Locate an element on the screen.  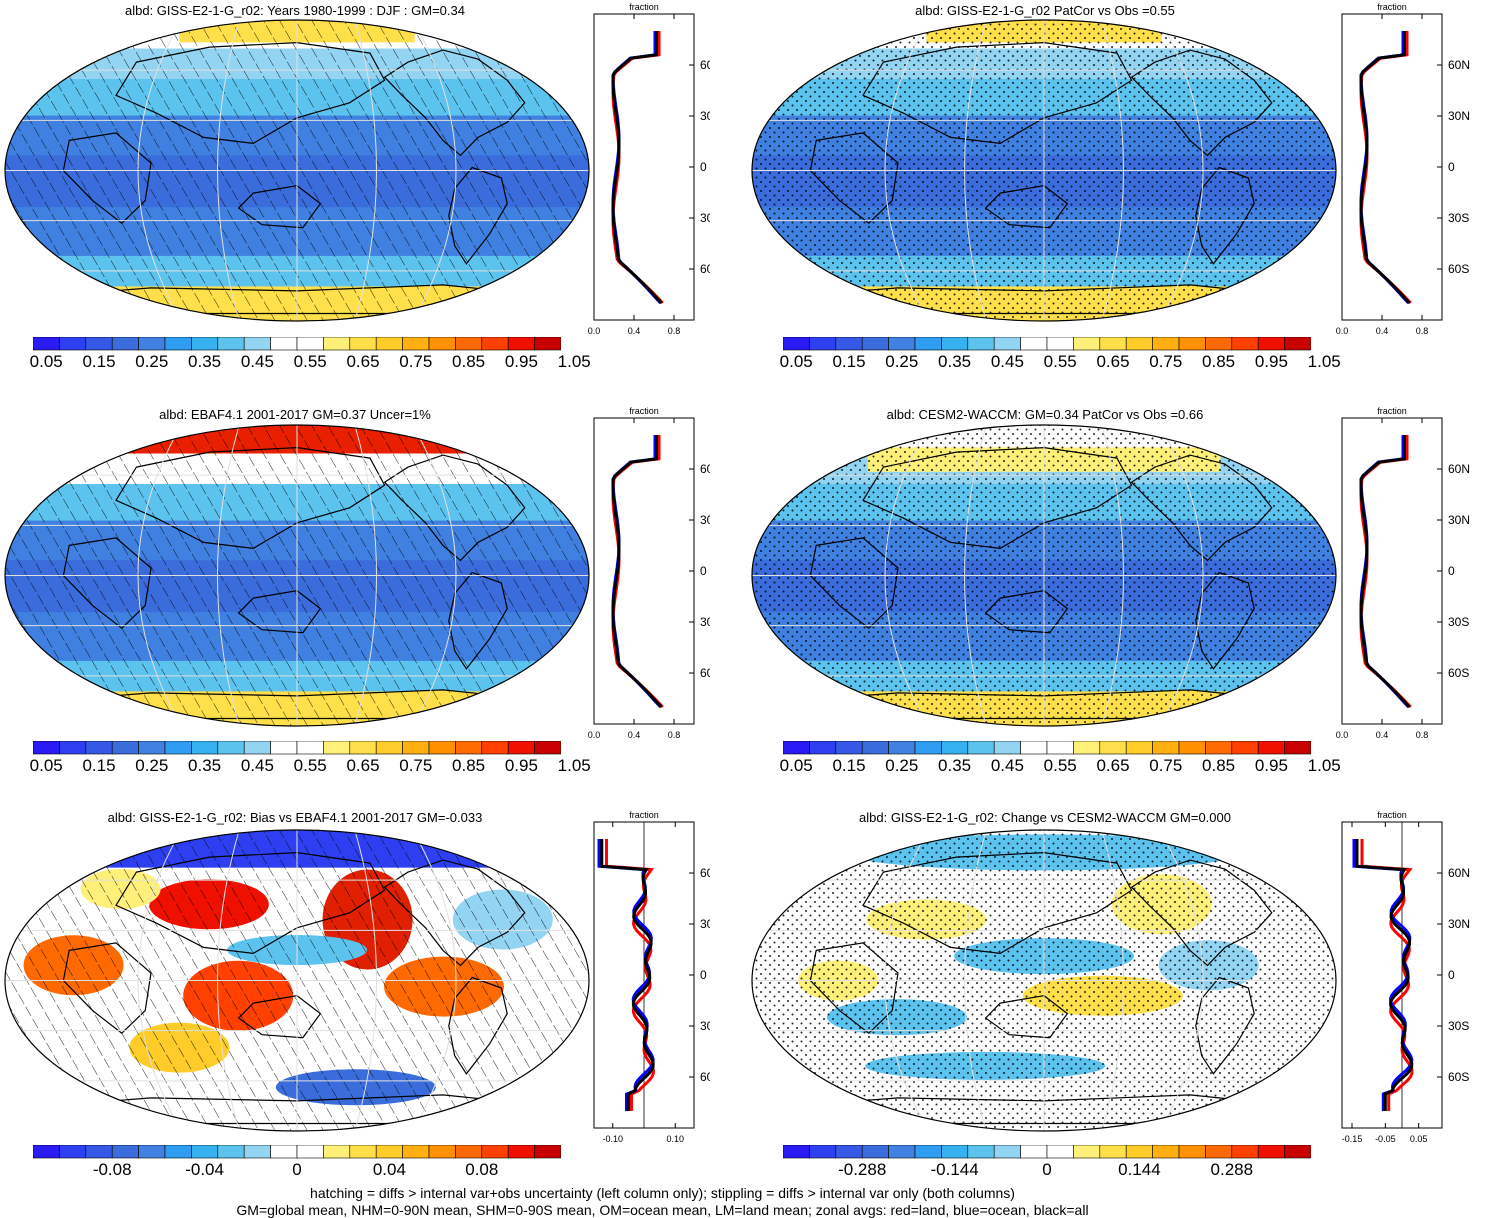
zonal-lat-label: 60S is located at coordinates (1458, 269).